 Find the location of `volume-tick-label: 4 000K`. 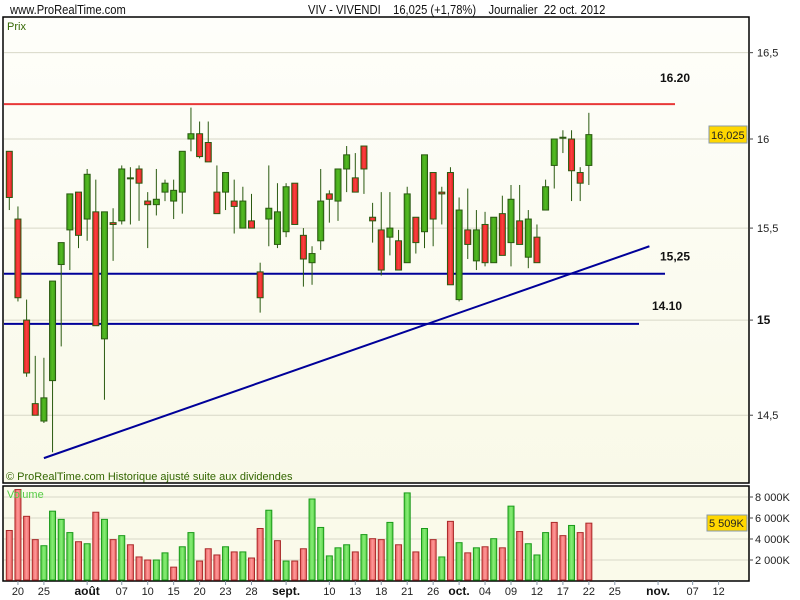

volume-tick-label: 4 000K is located at coordinates (773, 540).